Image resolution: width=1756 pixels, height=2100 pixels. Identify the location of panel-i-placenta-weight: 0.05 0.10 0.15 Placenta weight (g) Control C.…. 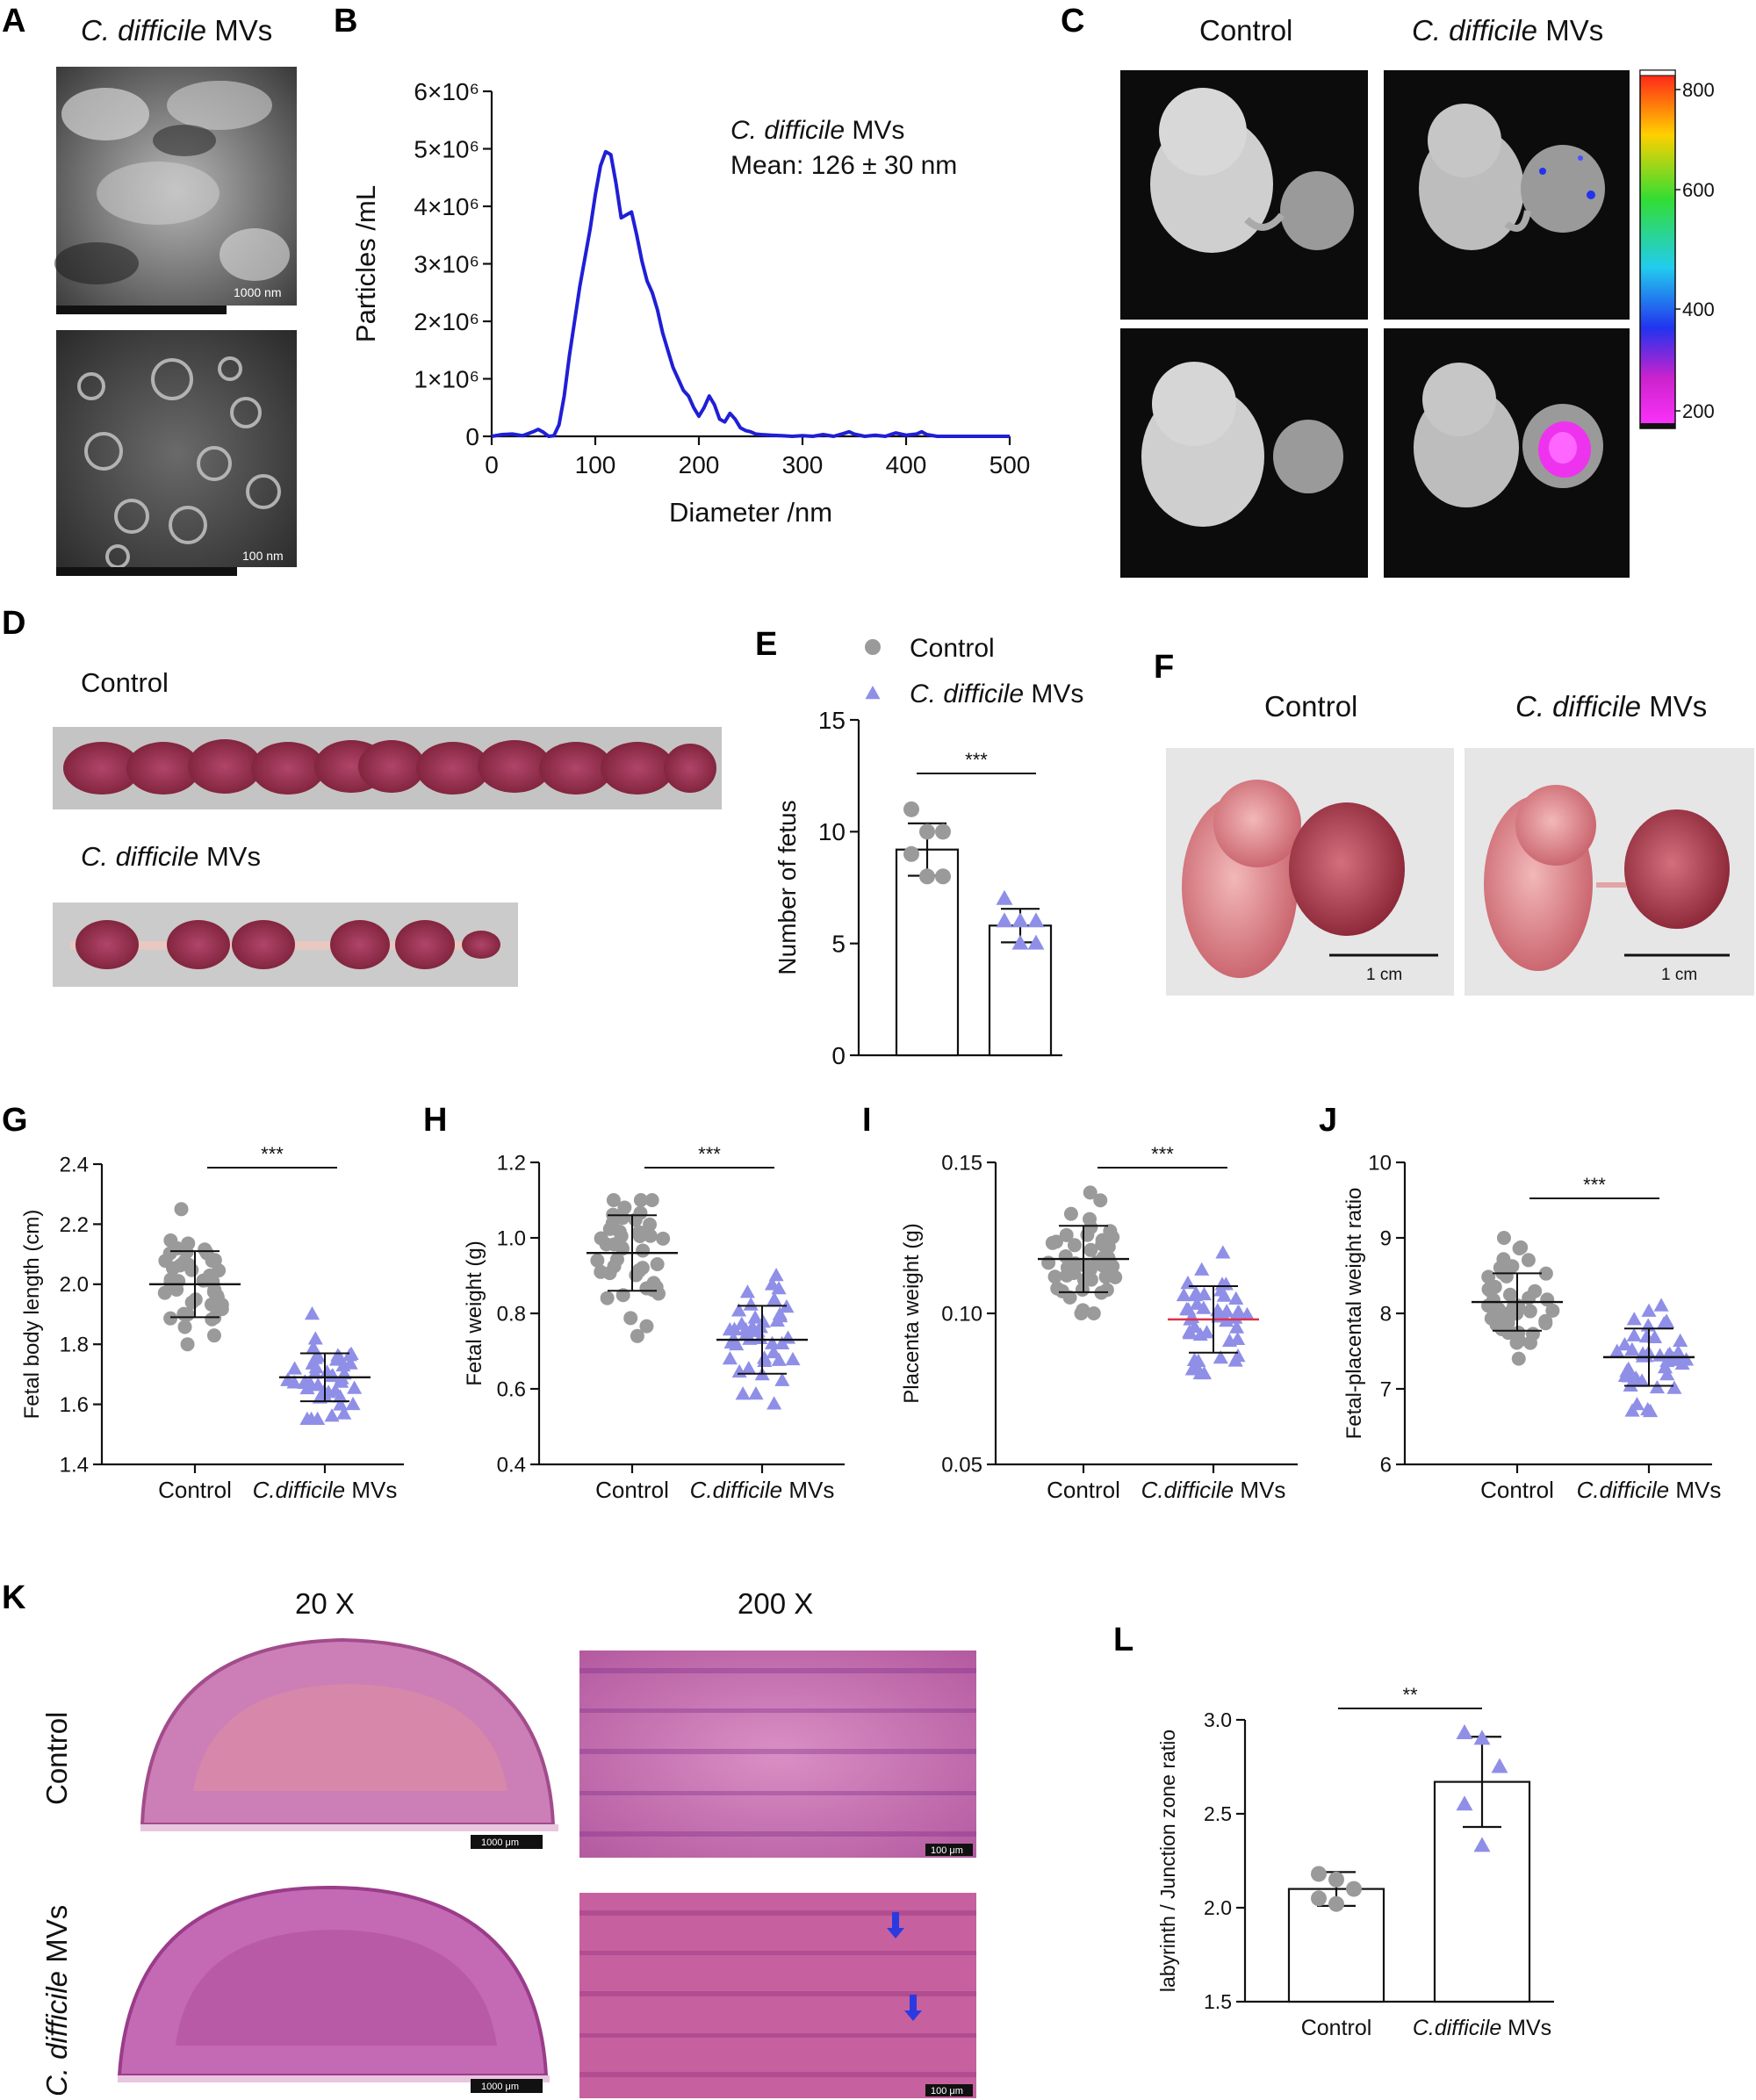
(1099, 1323).